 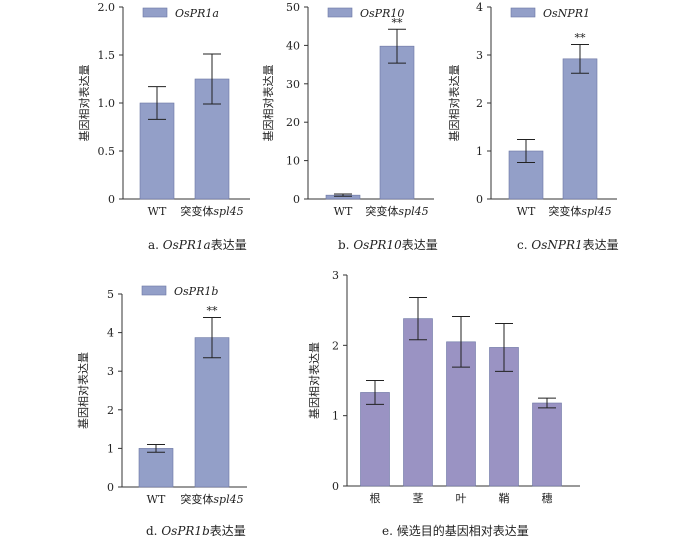 What do you see at coordinates (335, 275) in the screenshot?
I see `y-tick-label-e: 3` at bounding box center [335, 275].